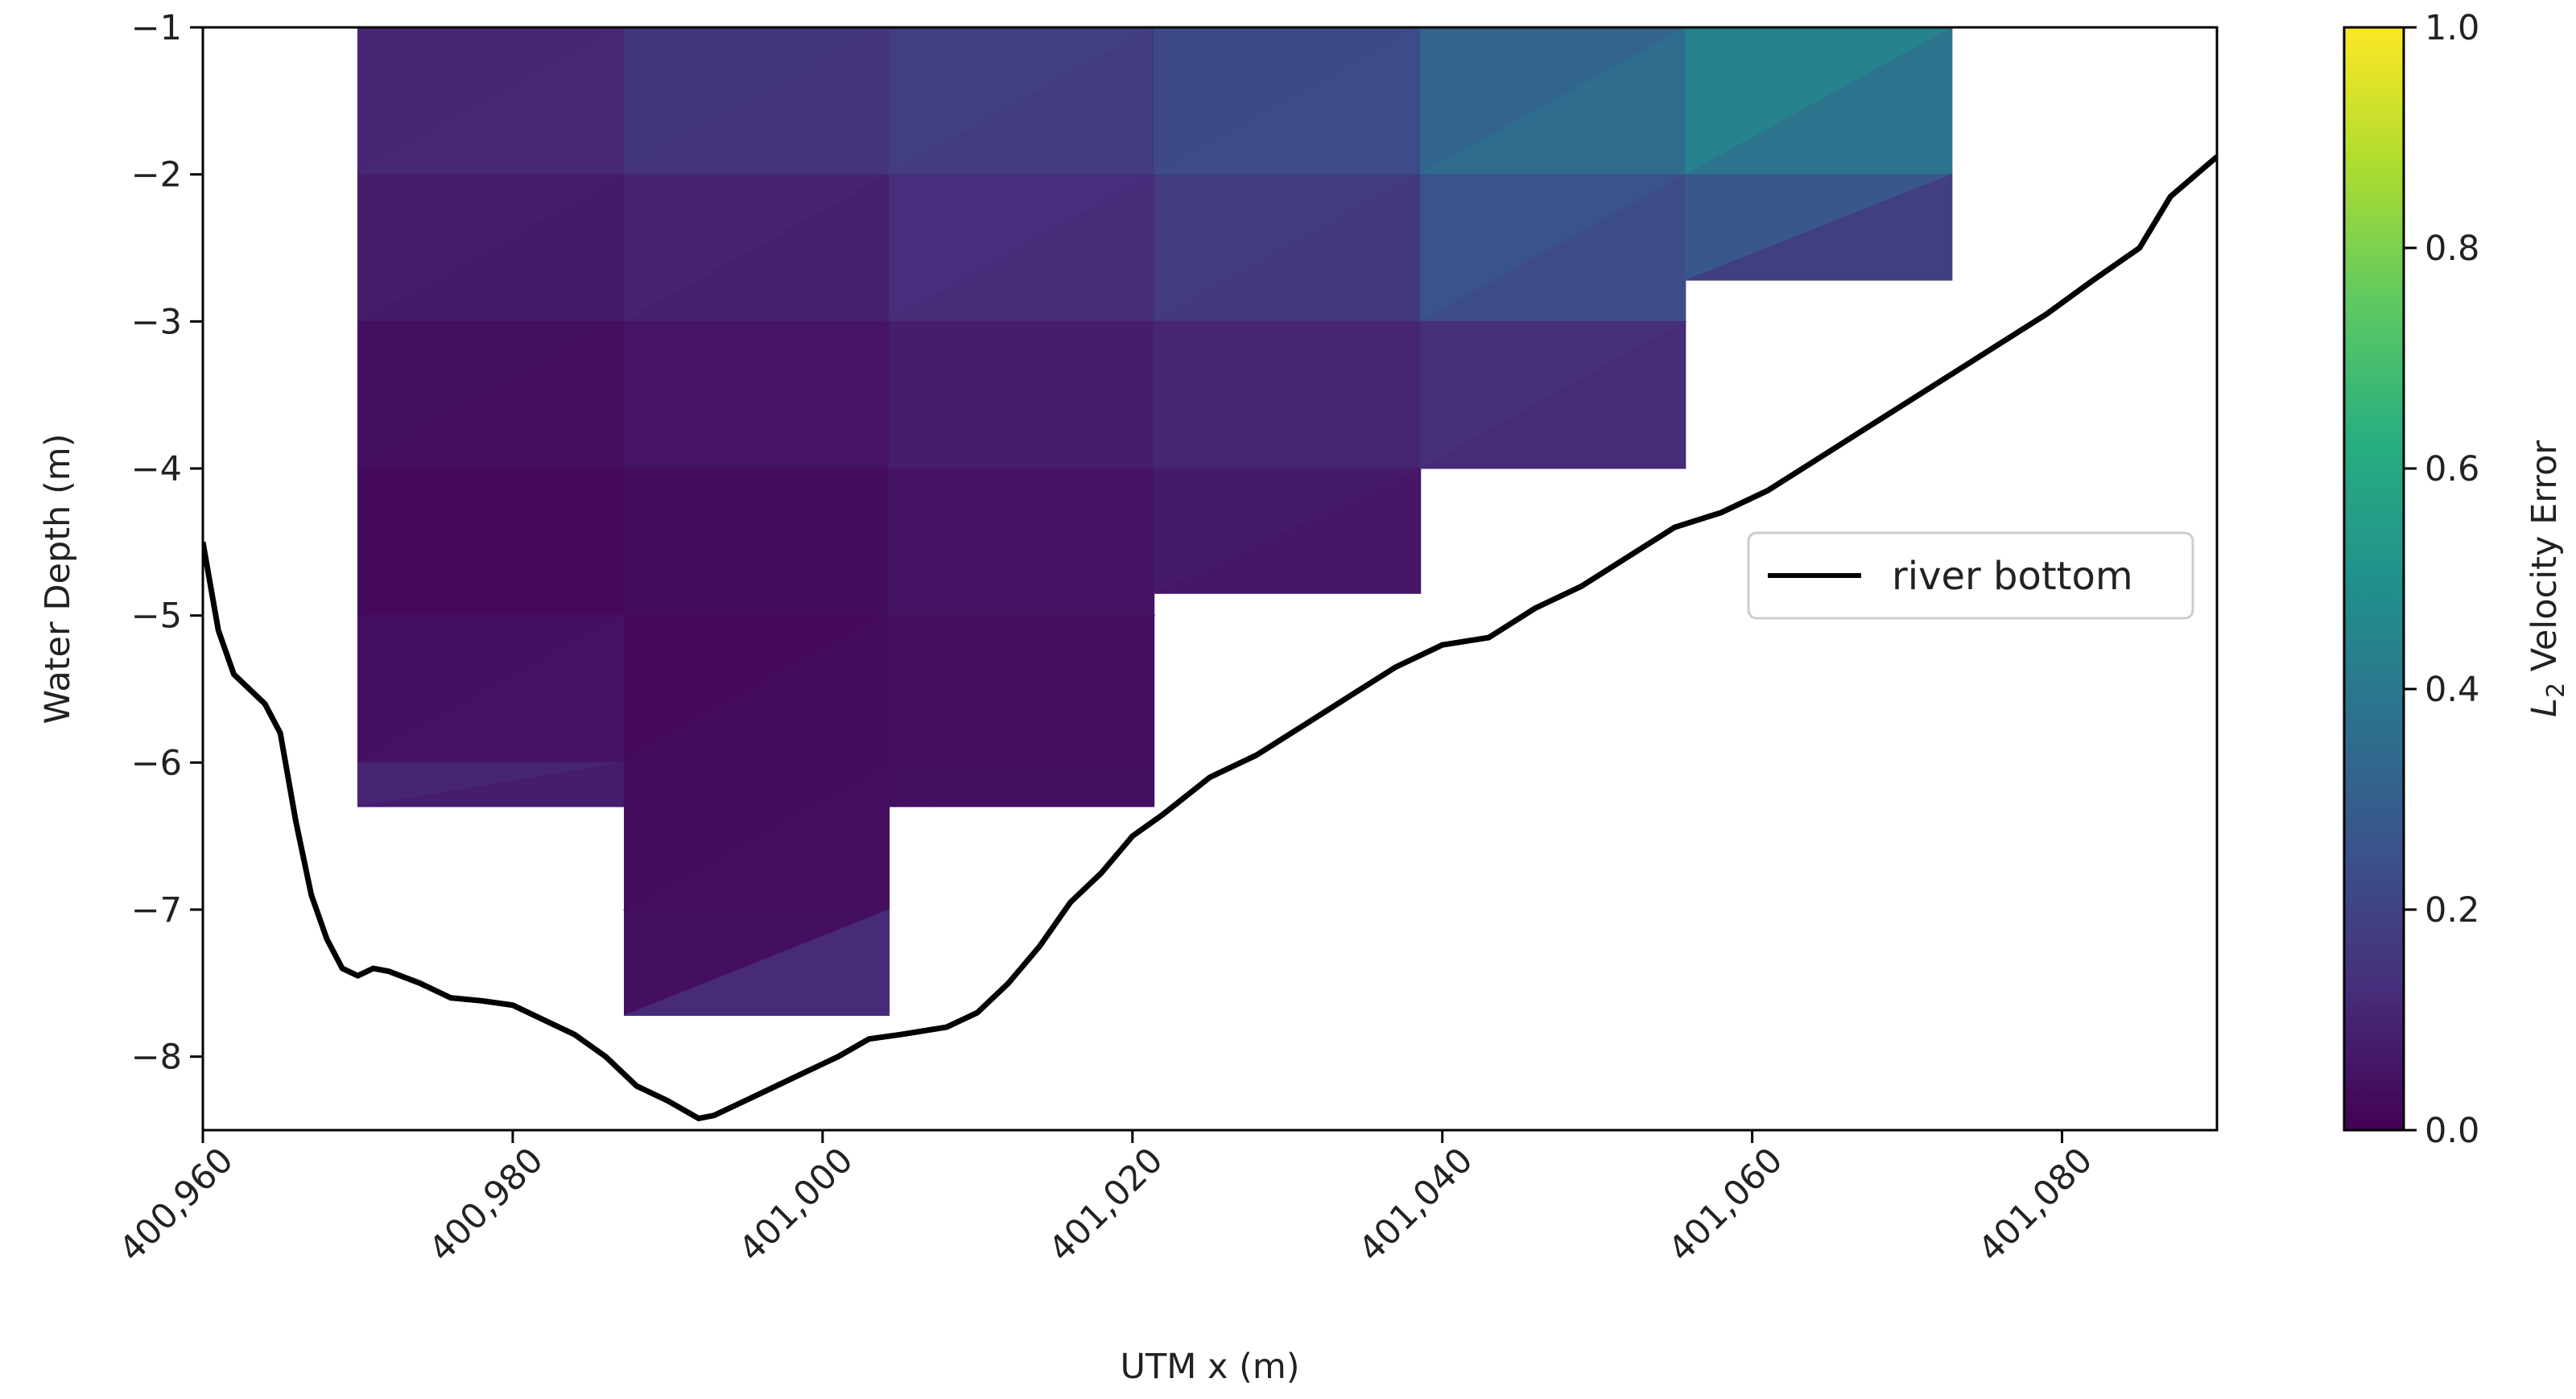  I want to click on colorbar-scale, so click(2374, 579).